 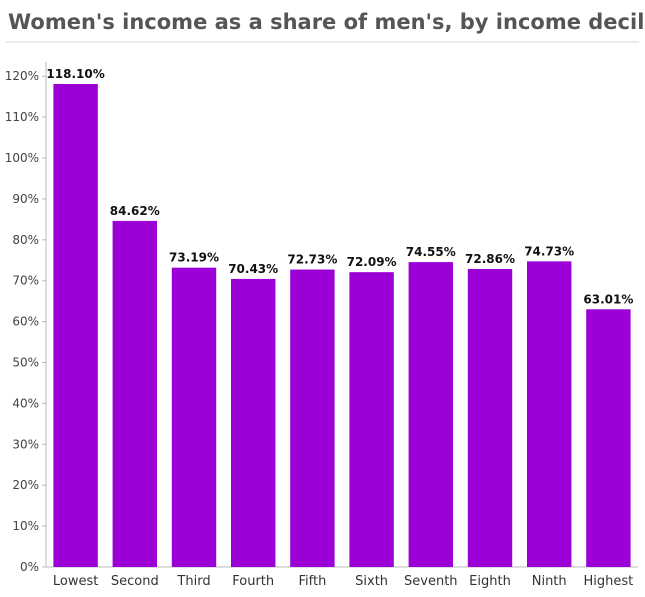 I want to click on y-tick-label: 40%, so click(x=25, y=403).